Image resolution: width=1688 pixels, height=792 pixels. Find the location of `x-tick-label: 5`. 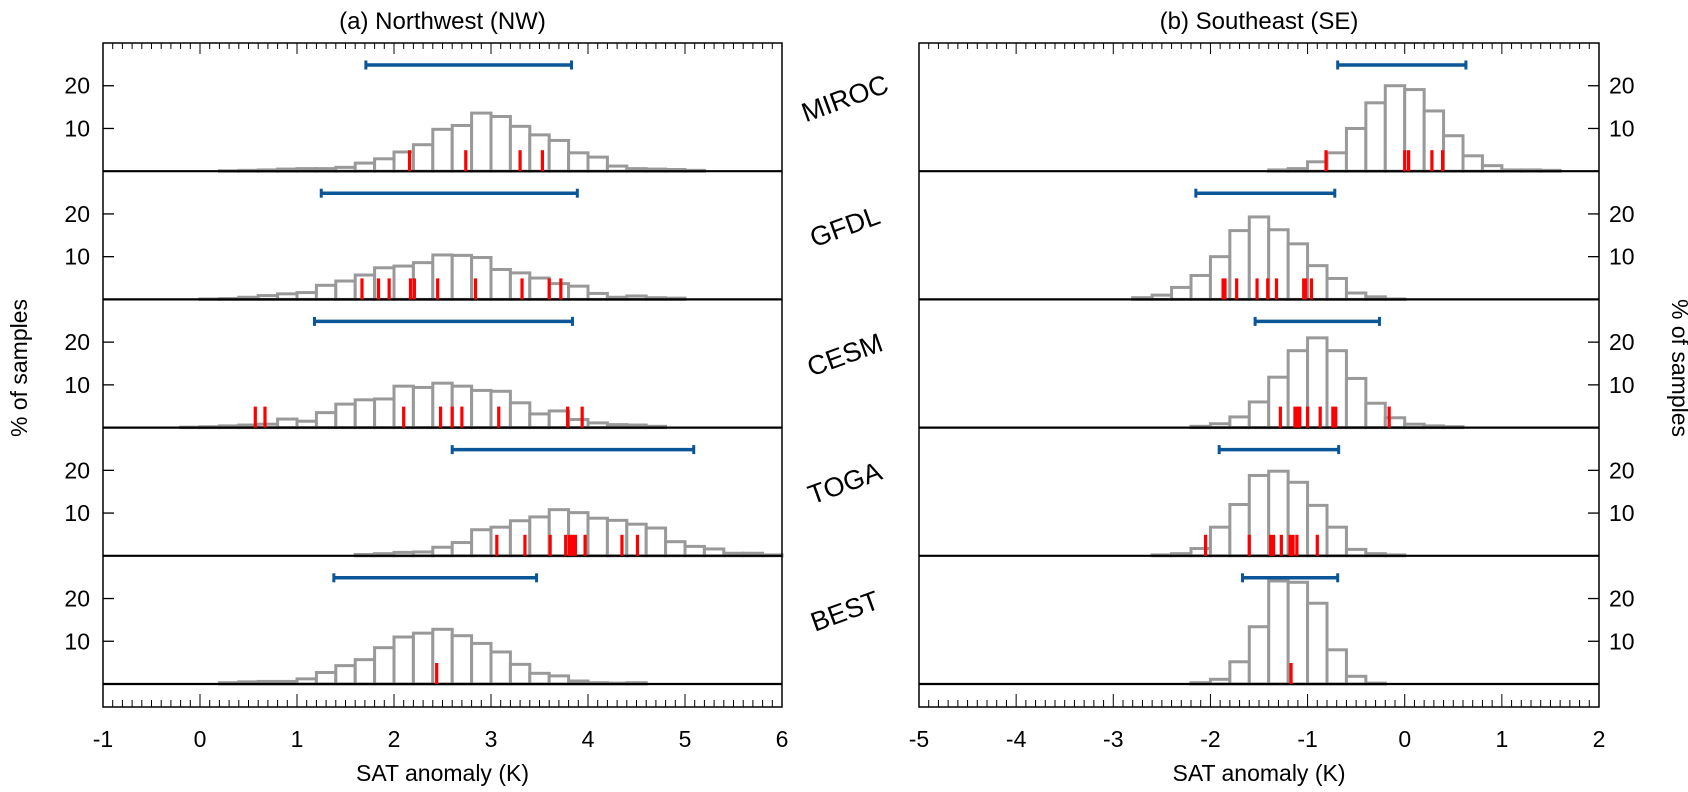

x-tick-label: 5 is located at coordinates (685, 739).